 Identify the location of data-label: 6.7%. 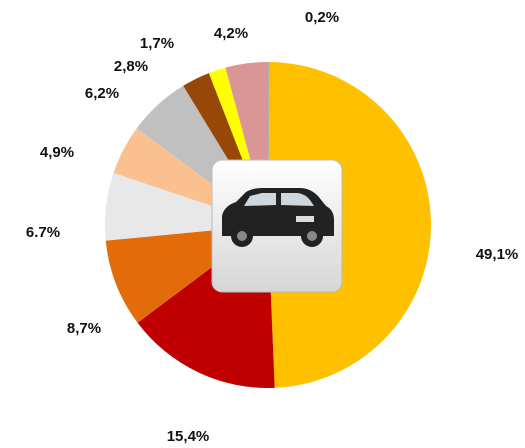
(43, 232).